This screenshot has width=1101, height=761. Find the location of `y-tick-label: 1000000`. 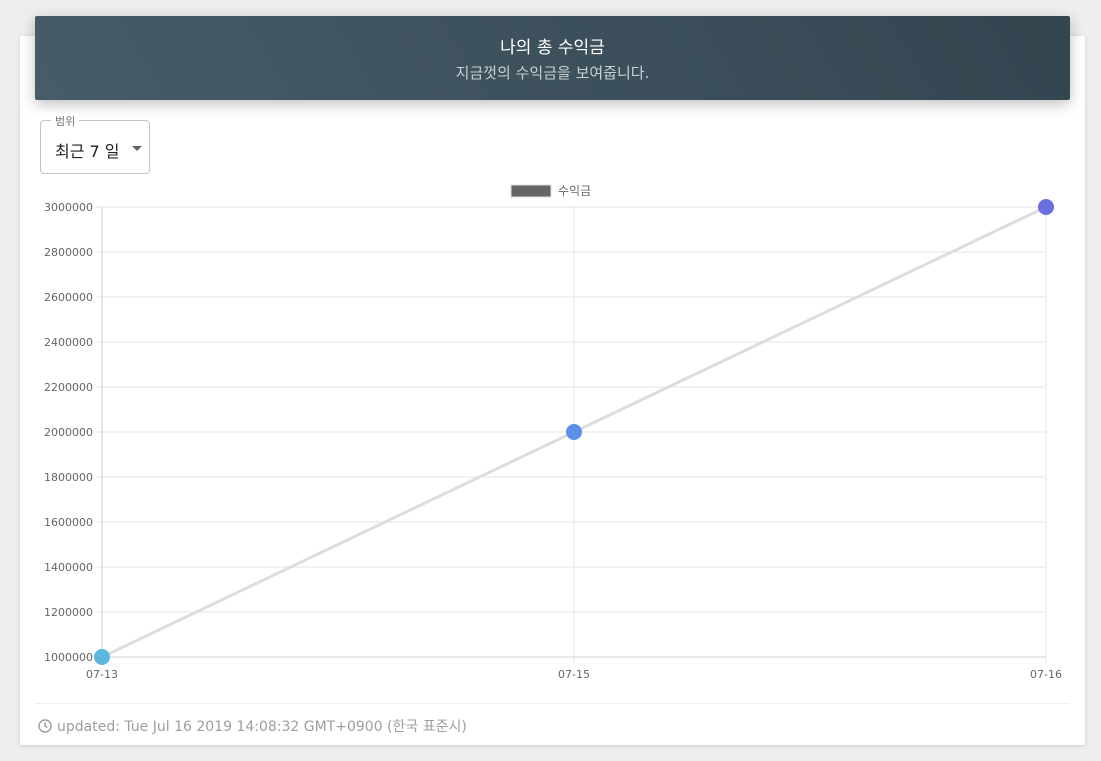

y-tick-label: 1000000 is located at coordinates (68, 657).